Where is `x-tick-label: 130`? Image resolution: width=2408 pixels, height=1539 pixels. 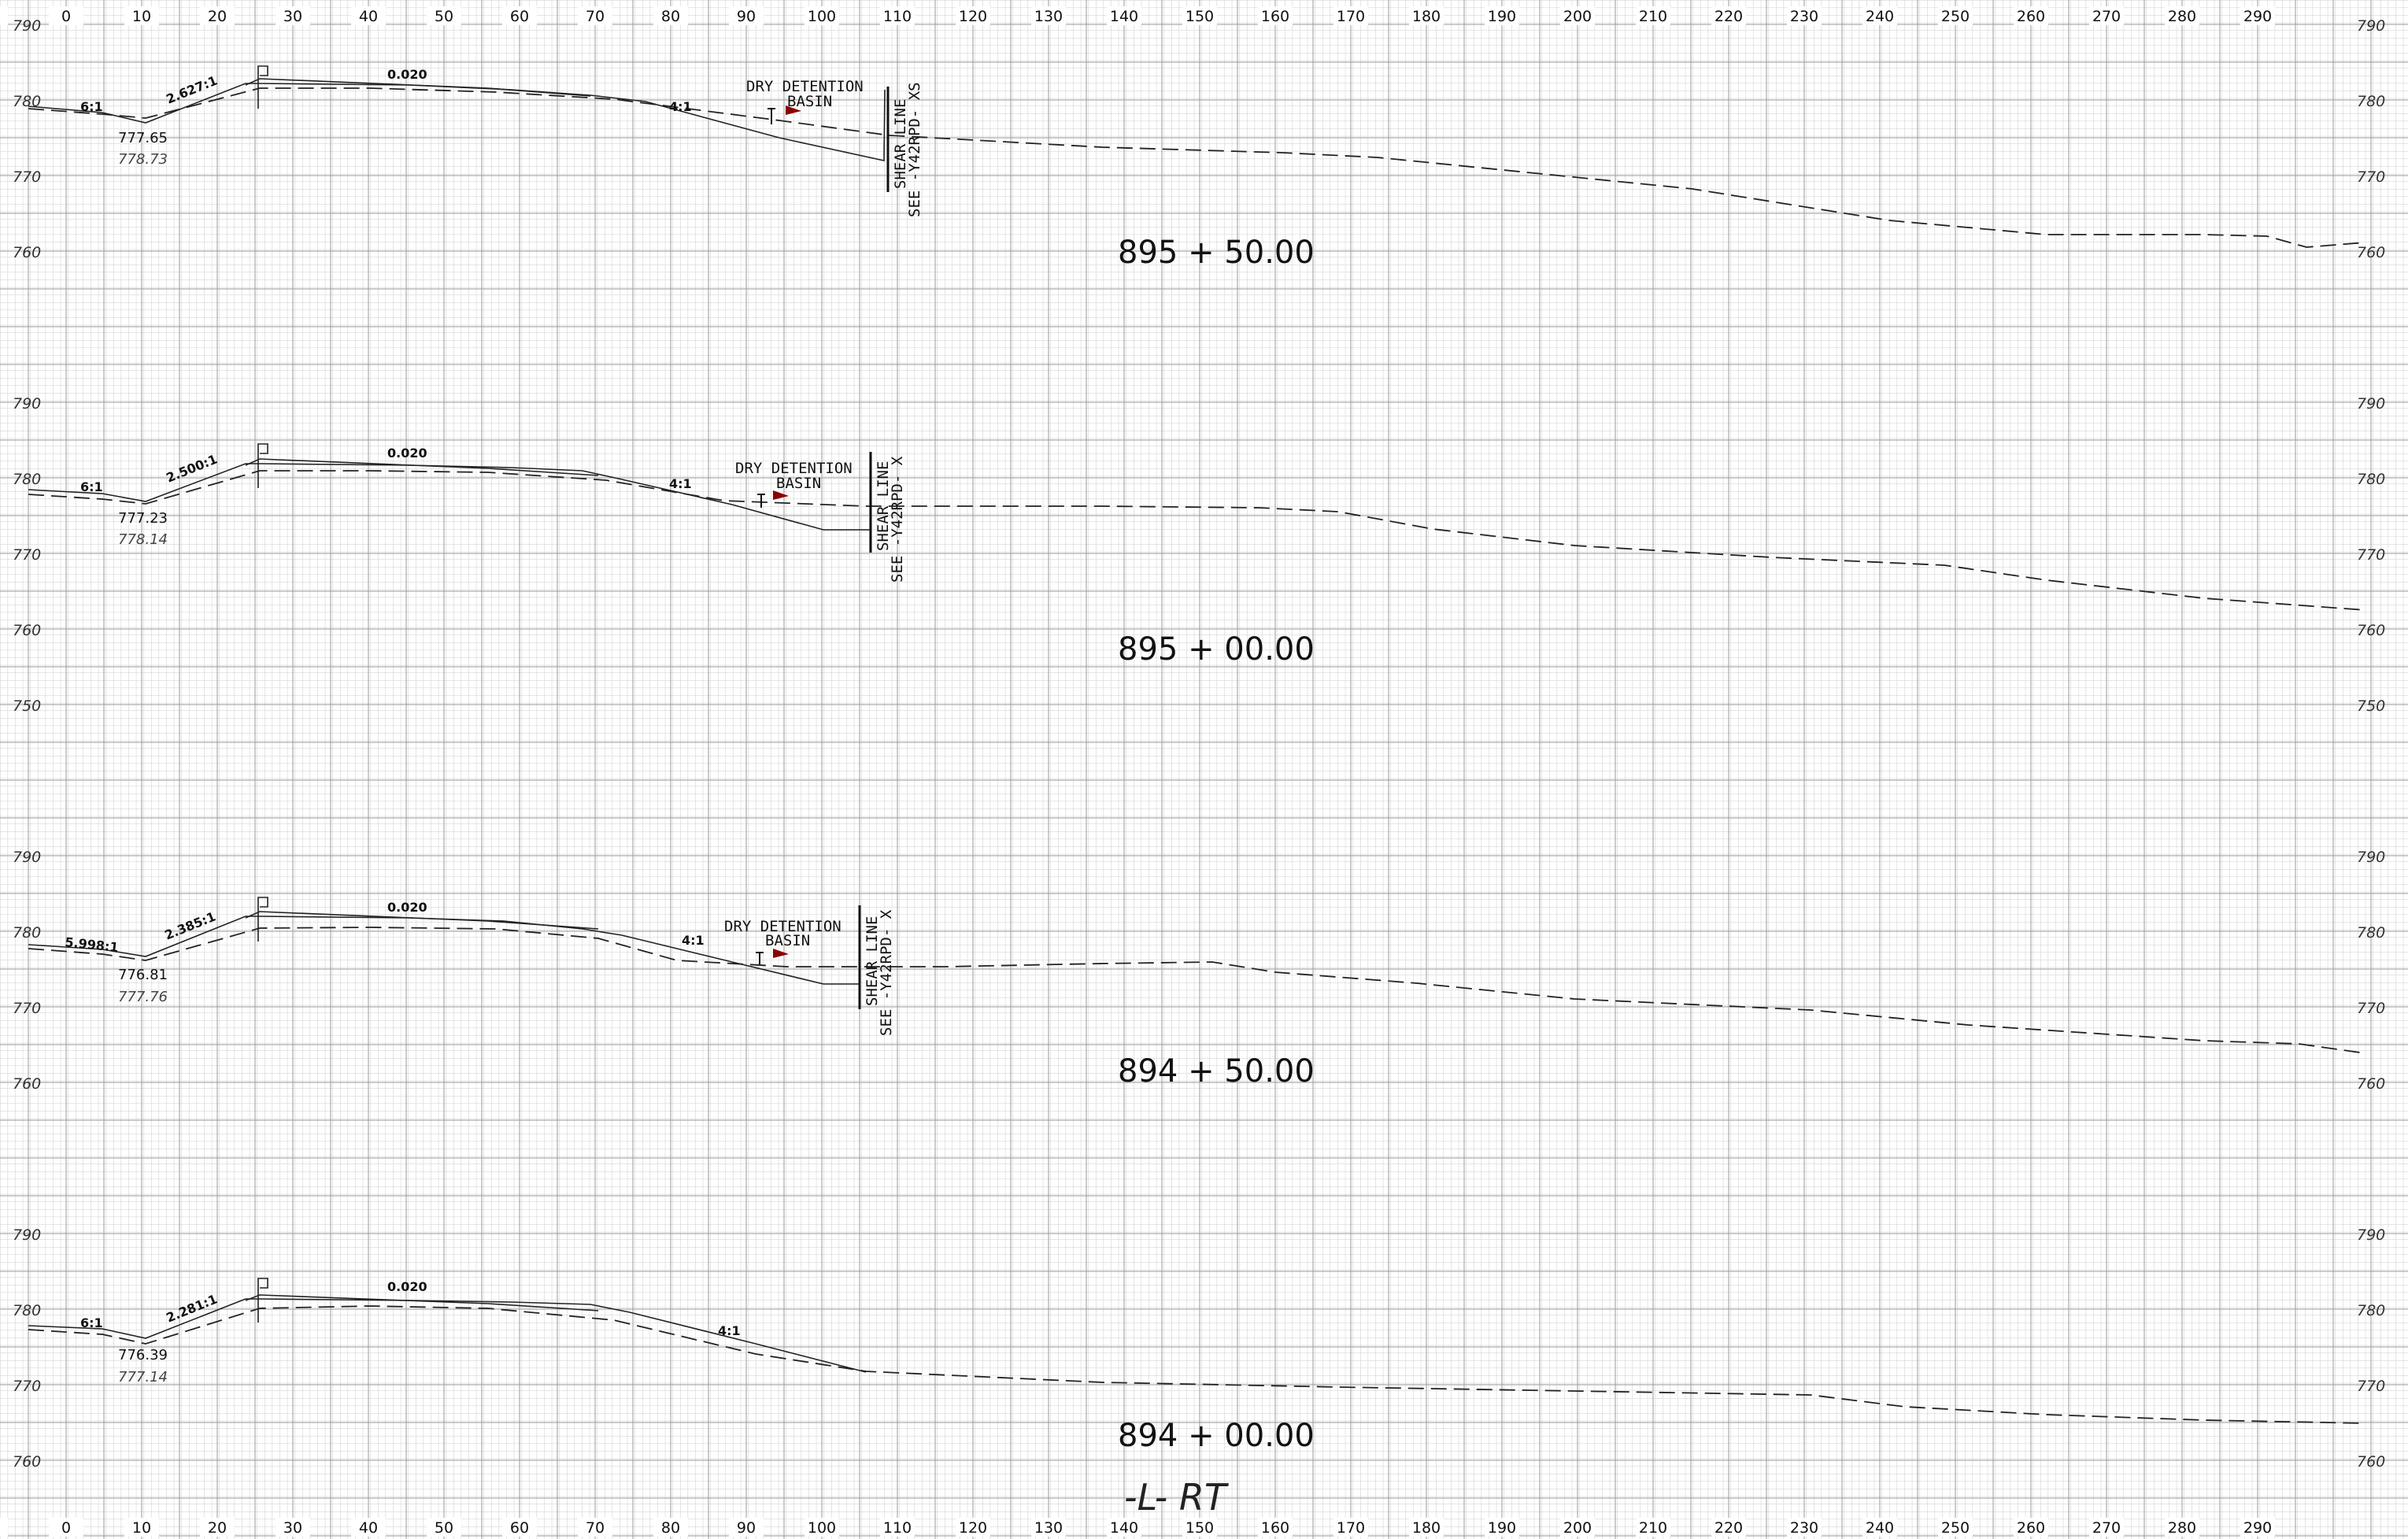 x-tick-label: 130 is located at coordinates (1048, 16).